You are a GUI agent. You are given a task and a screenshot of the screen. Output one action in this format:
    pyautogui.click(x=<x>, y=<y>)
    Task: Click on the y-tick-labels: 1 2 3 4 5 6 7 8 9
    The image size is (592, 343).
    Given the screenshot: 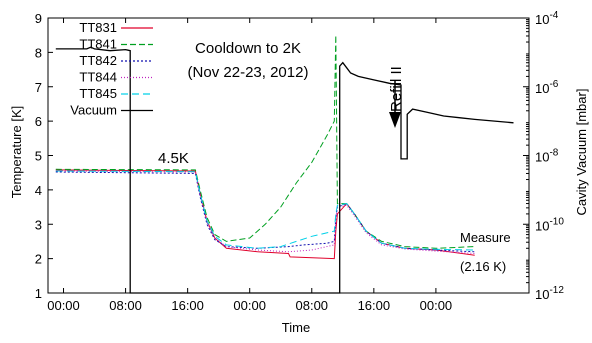 What is the action you would take?
    pyautogui.click(x=38, y=156)
    